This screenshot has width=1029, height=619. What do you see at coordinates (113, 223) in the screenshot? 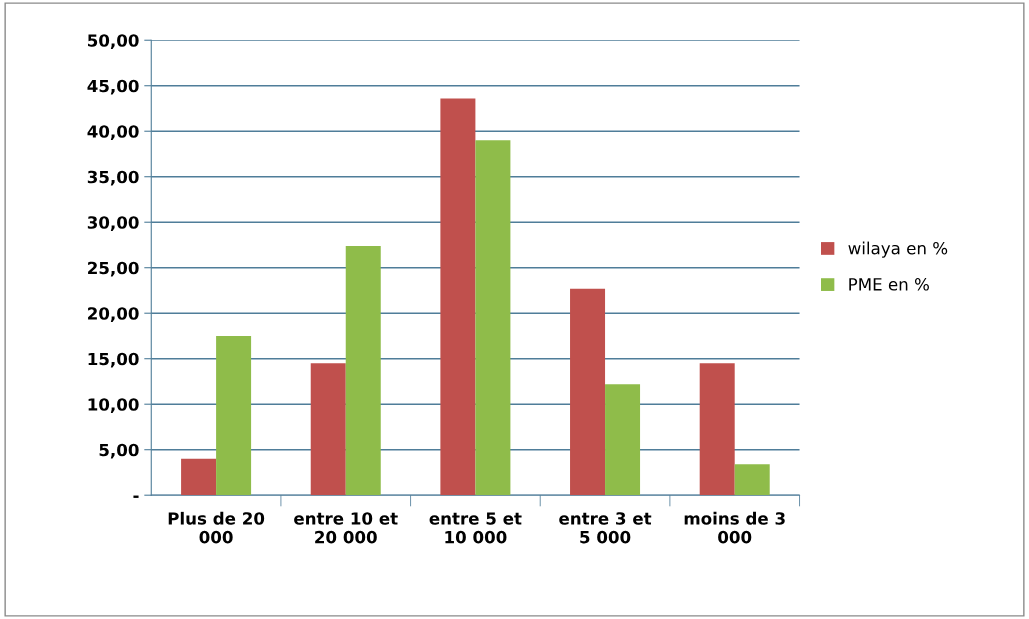
I see `y-tick-label: 30,00` at bounding box center [113, 223].